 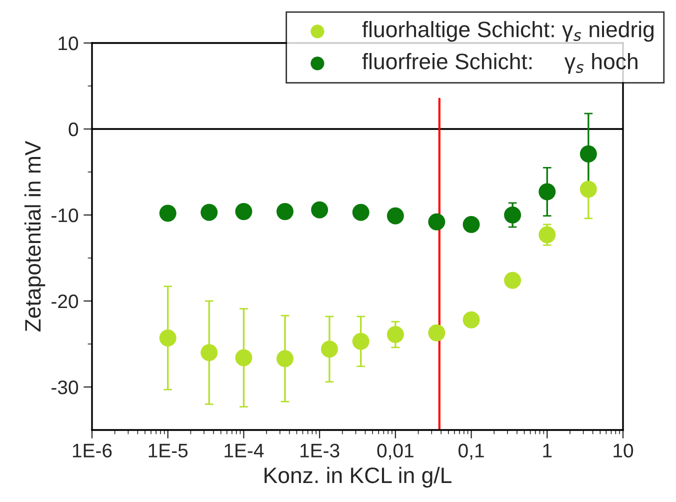 I want to click on y-tick-label: 0, so click(x=73, y=129).